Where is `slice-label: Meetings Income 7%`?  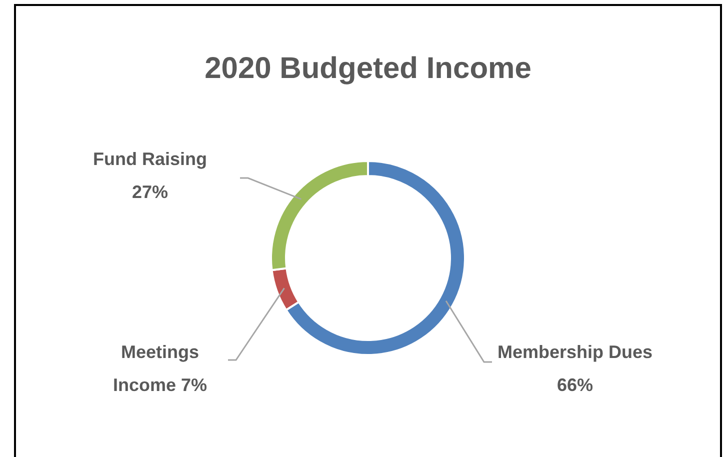
slice-label: Meetings Income 7% is located at coordinates (160, 368).